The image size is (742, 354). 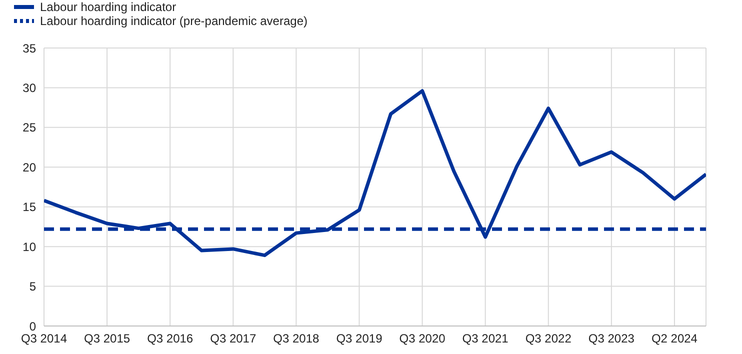 I want to click on y-tick-label: 15, so click(x=29, y=207).